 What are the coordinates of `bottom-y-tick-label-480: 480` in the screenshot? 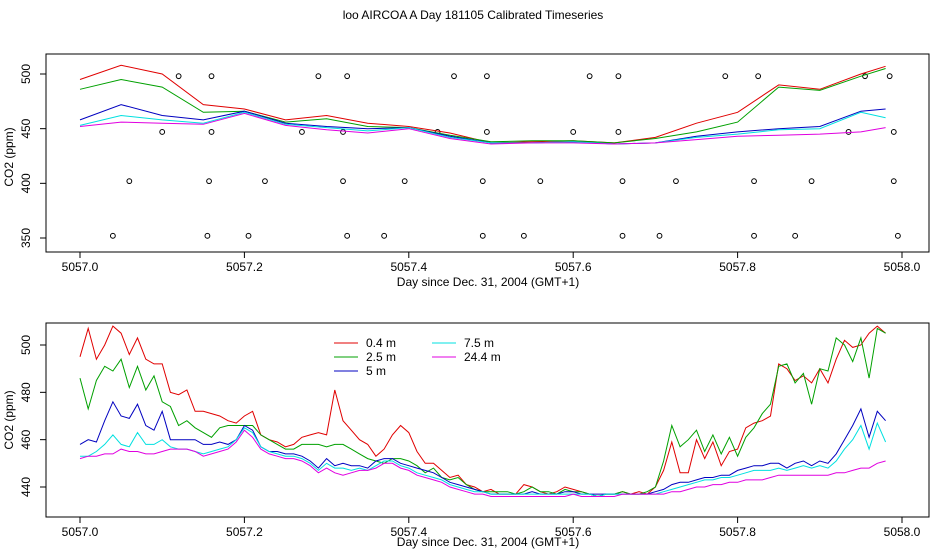 It's located at (26, 392).